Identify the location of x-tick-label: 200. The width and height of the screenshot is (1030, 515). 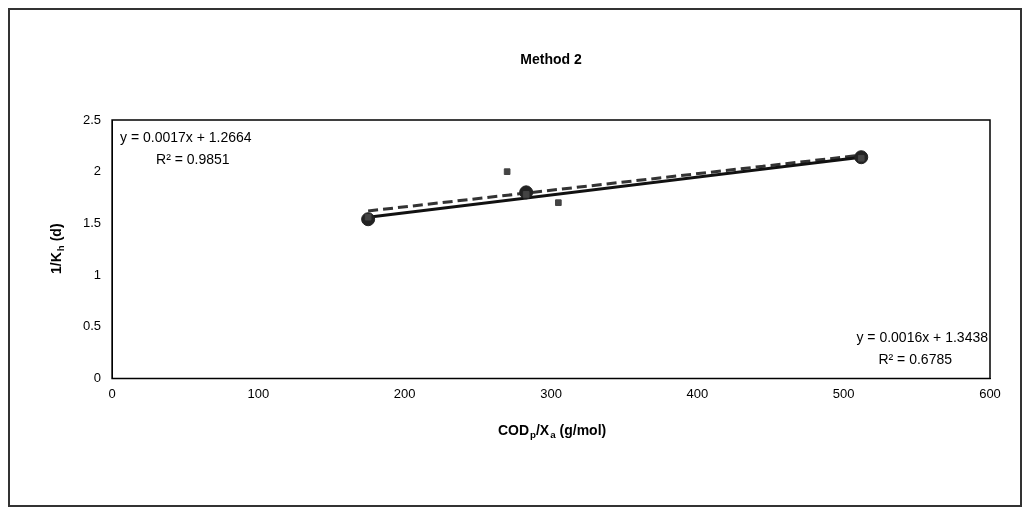
(404, 393).